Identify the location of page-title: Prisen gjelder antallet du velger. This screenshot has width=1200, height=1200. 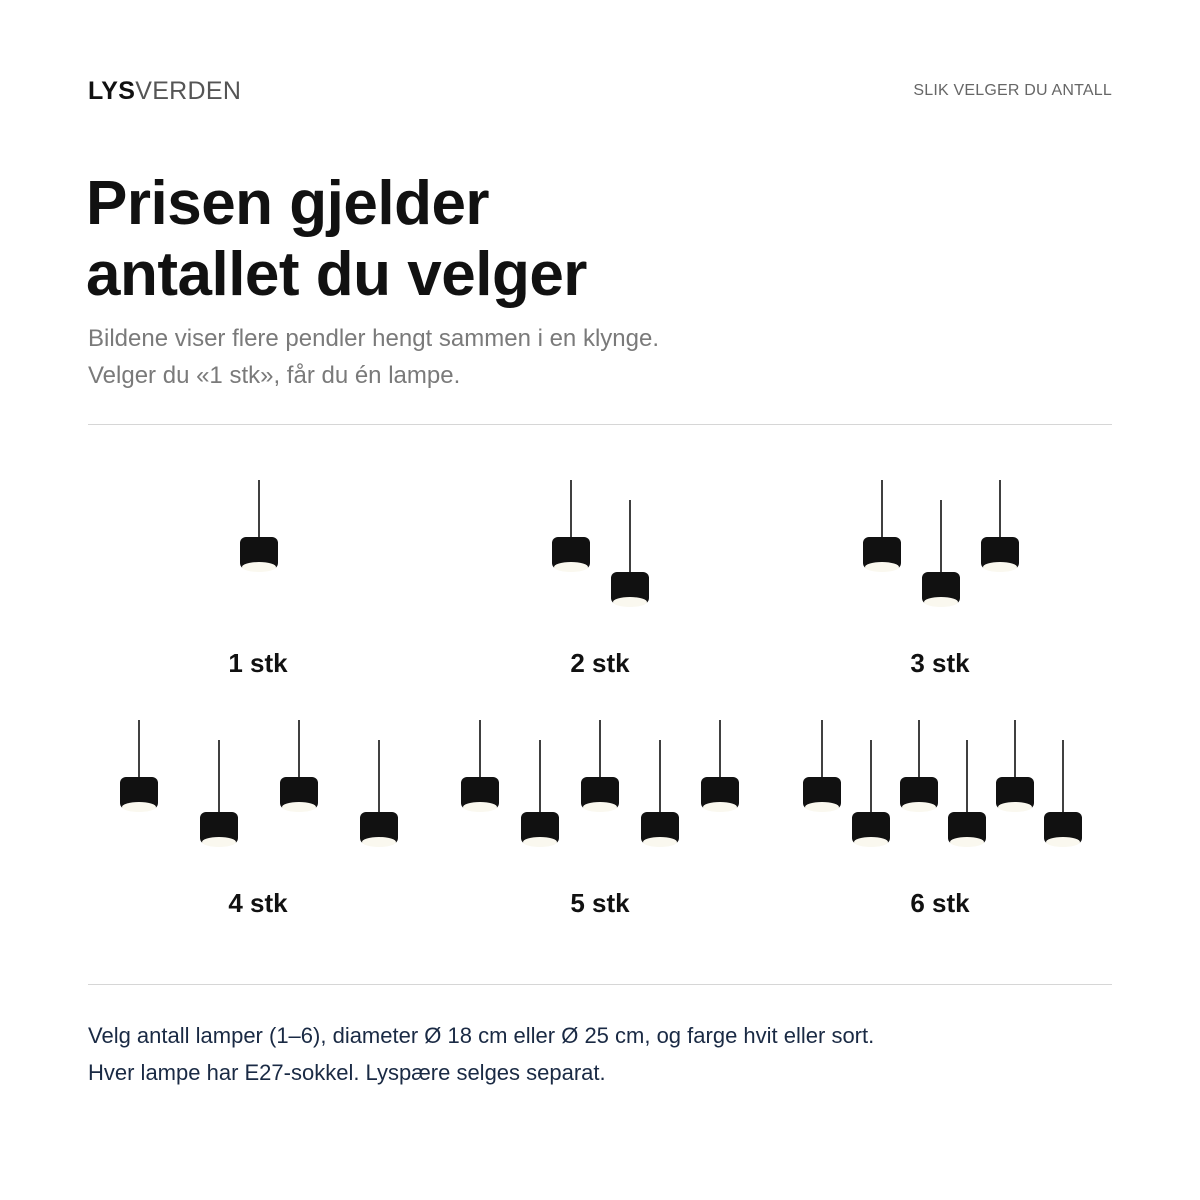
(336, 239).